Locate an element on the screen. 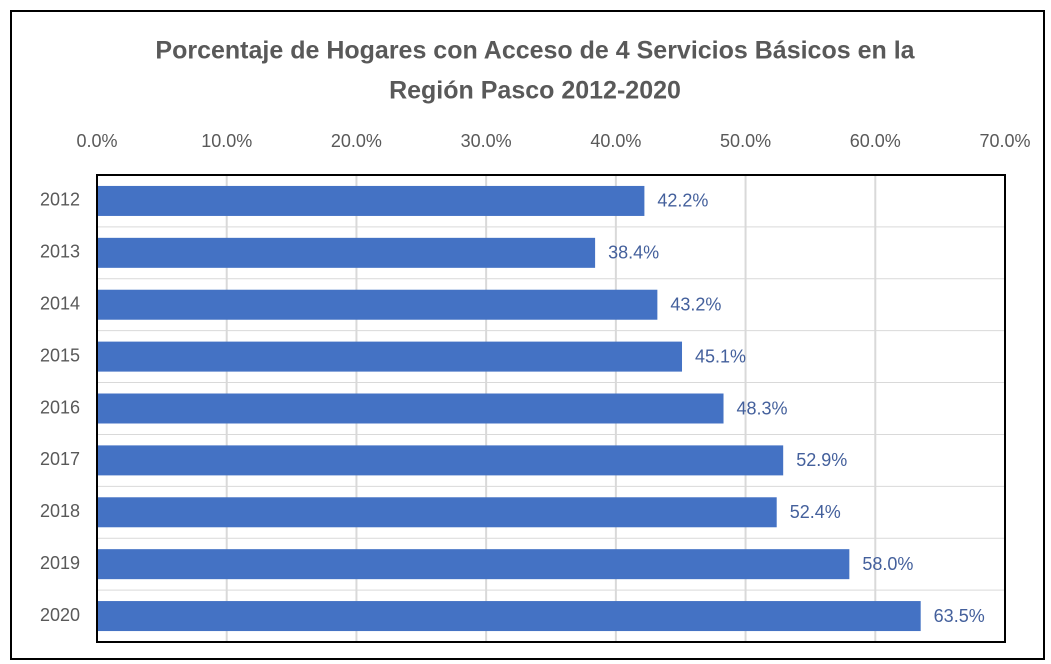  data-label: 48.3% is located at coordinates (762, 408).